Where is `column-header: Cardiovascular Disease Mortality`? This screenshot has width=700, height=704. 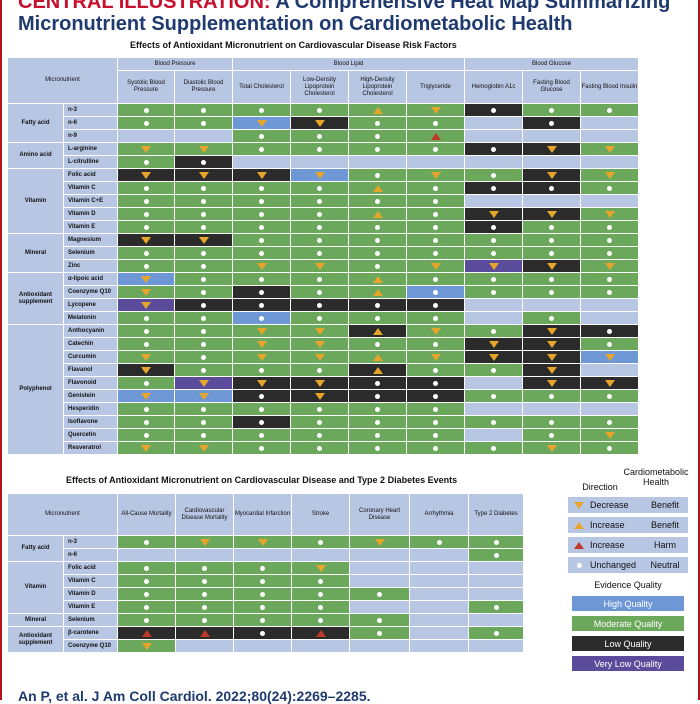
column-header: Cardiovascular Disease Mortality is located at coordinates (205, 515).